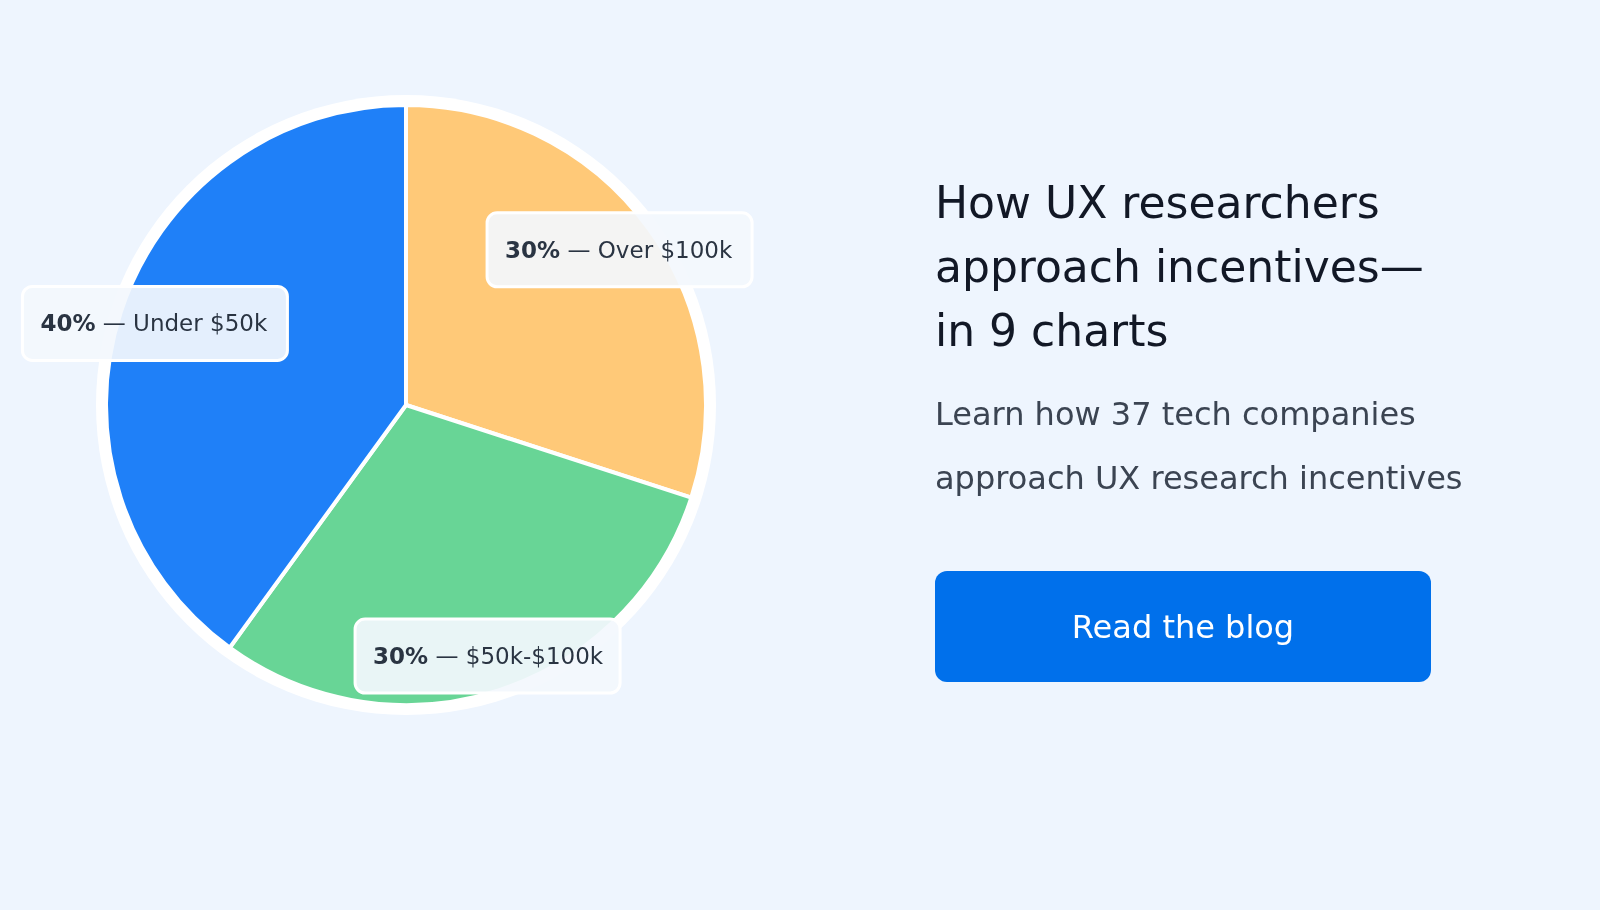 This screenshot has height=910, width=1600. What do you see at coordinates (1179, 266) in the screenshot?
I see `text: How UX researchers approach incentives—in 9 charts` at bounding box center [1179, 266].